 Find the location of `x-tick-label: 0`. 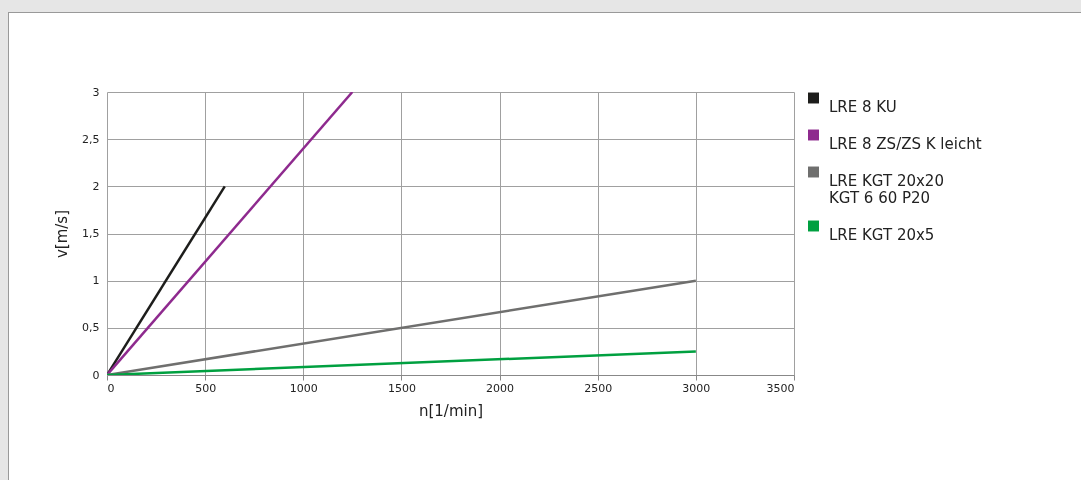

x-tick-label: 0 is located at coordinates (111, 388).